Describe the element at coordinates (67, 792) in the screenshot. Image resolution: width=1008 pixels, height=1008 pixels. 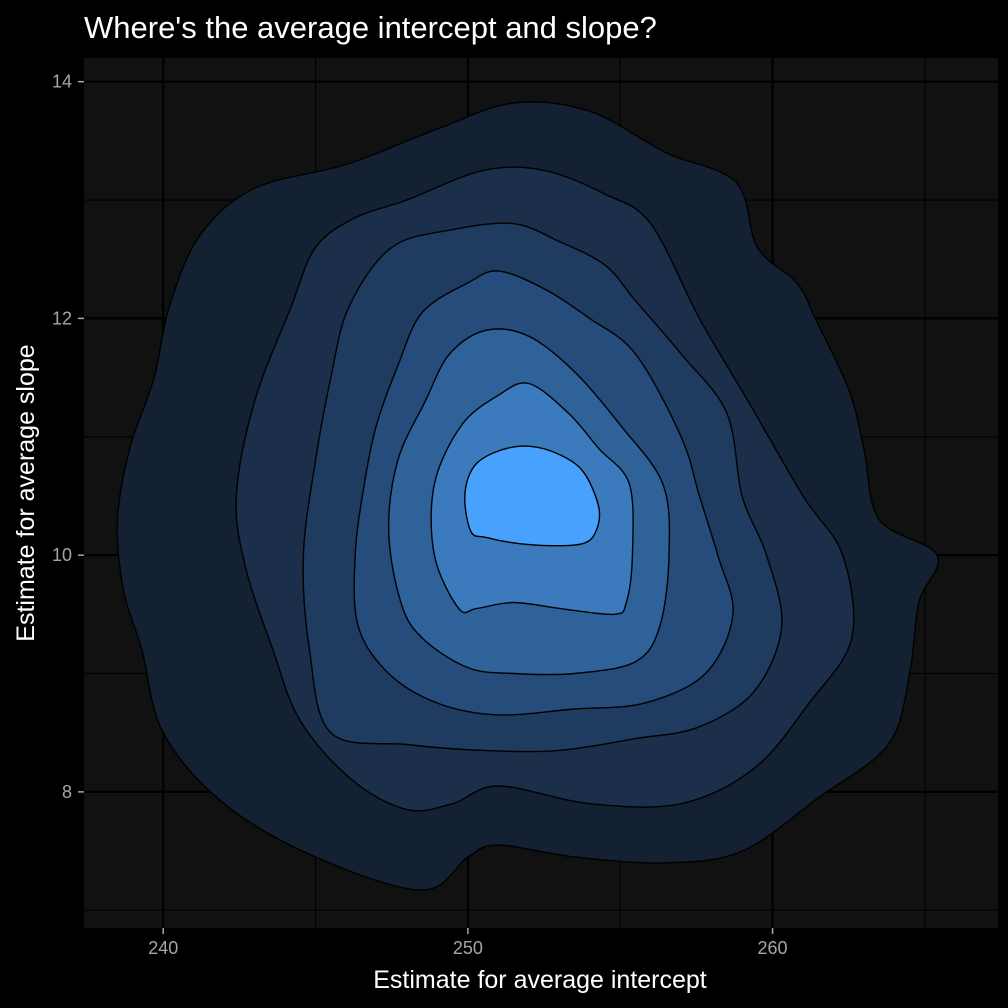
I see `y-tick-label: 8` at that location.